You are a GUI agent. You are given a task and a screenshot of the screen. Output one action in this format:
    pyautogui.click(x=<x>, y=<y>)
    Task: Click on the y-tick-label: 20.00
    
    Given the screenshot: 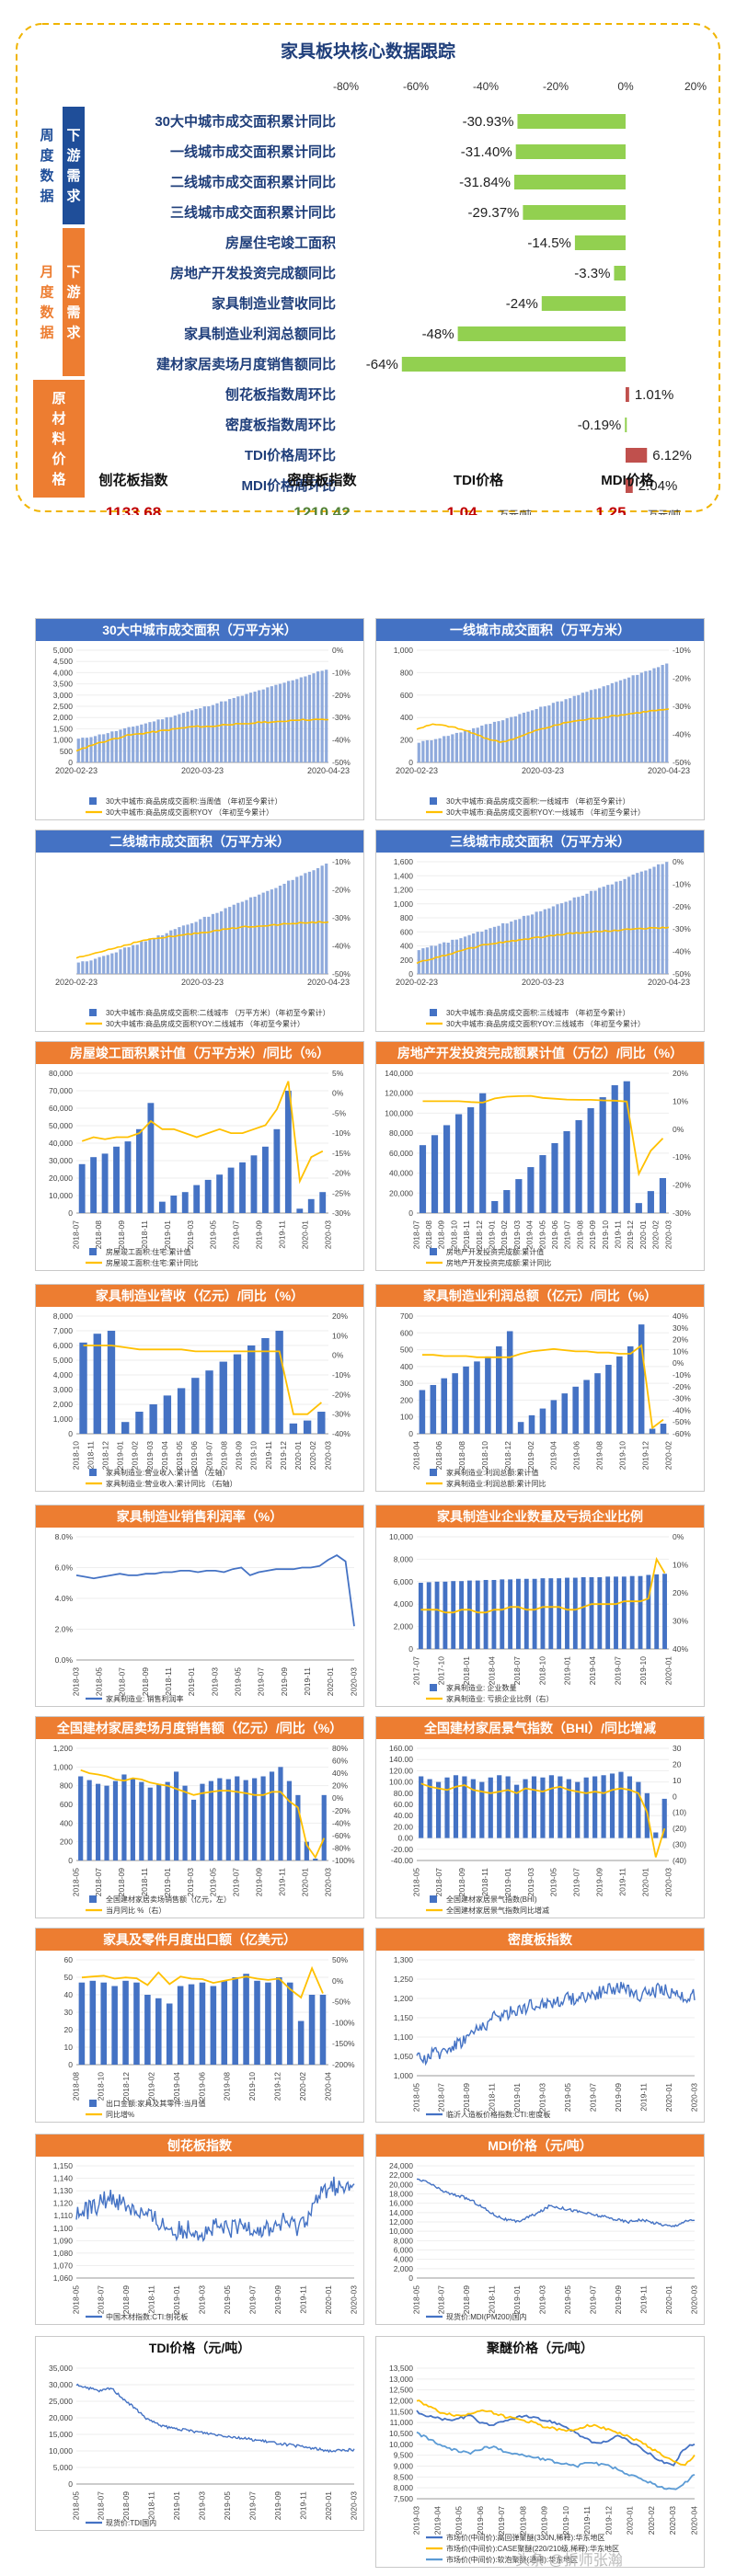 What is the action you would take?
    pyautogui.click(x=404, y=1826)
    